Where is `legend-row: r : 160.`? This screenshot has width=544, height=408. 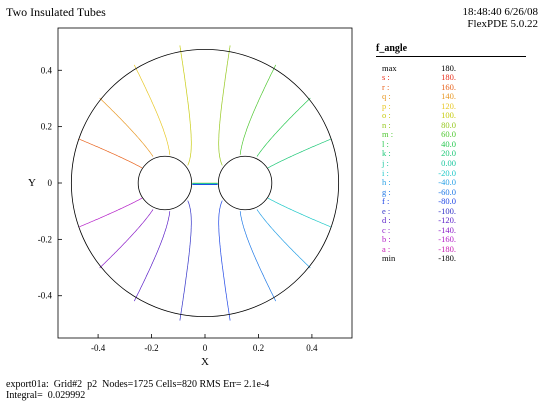
legend-row: r : 160. is located at coordinates (456, 87).